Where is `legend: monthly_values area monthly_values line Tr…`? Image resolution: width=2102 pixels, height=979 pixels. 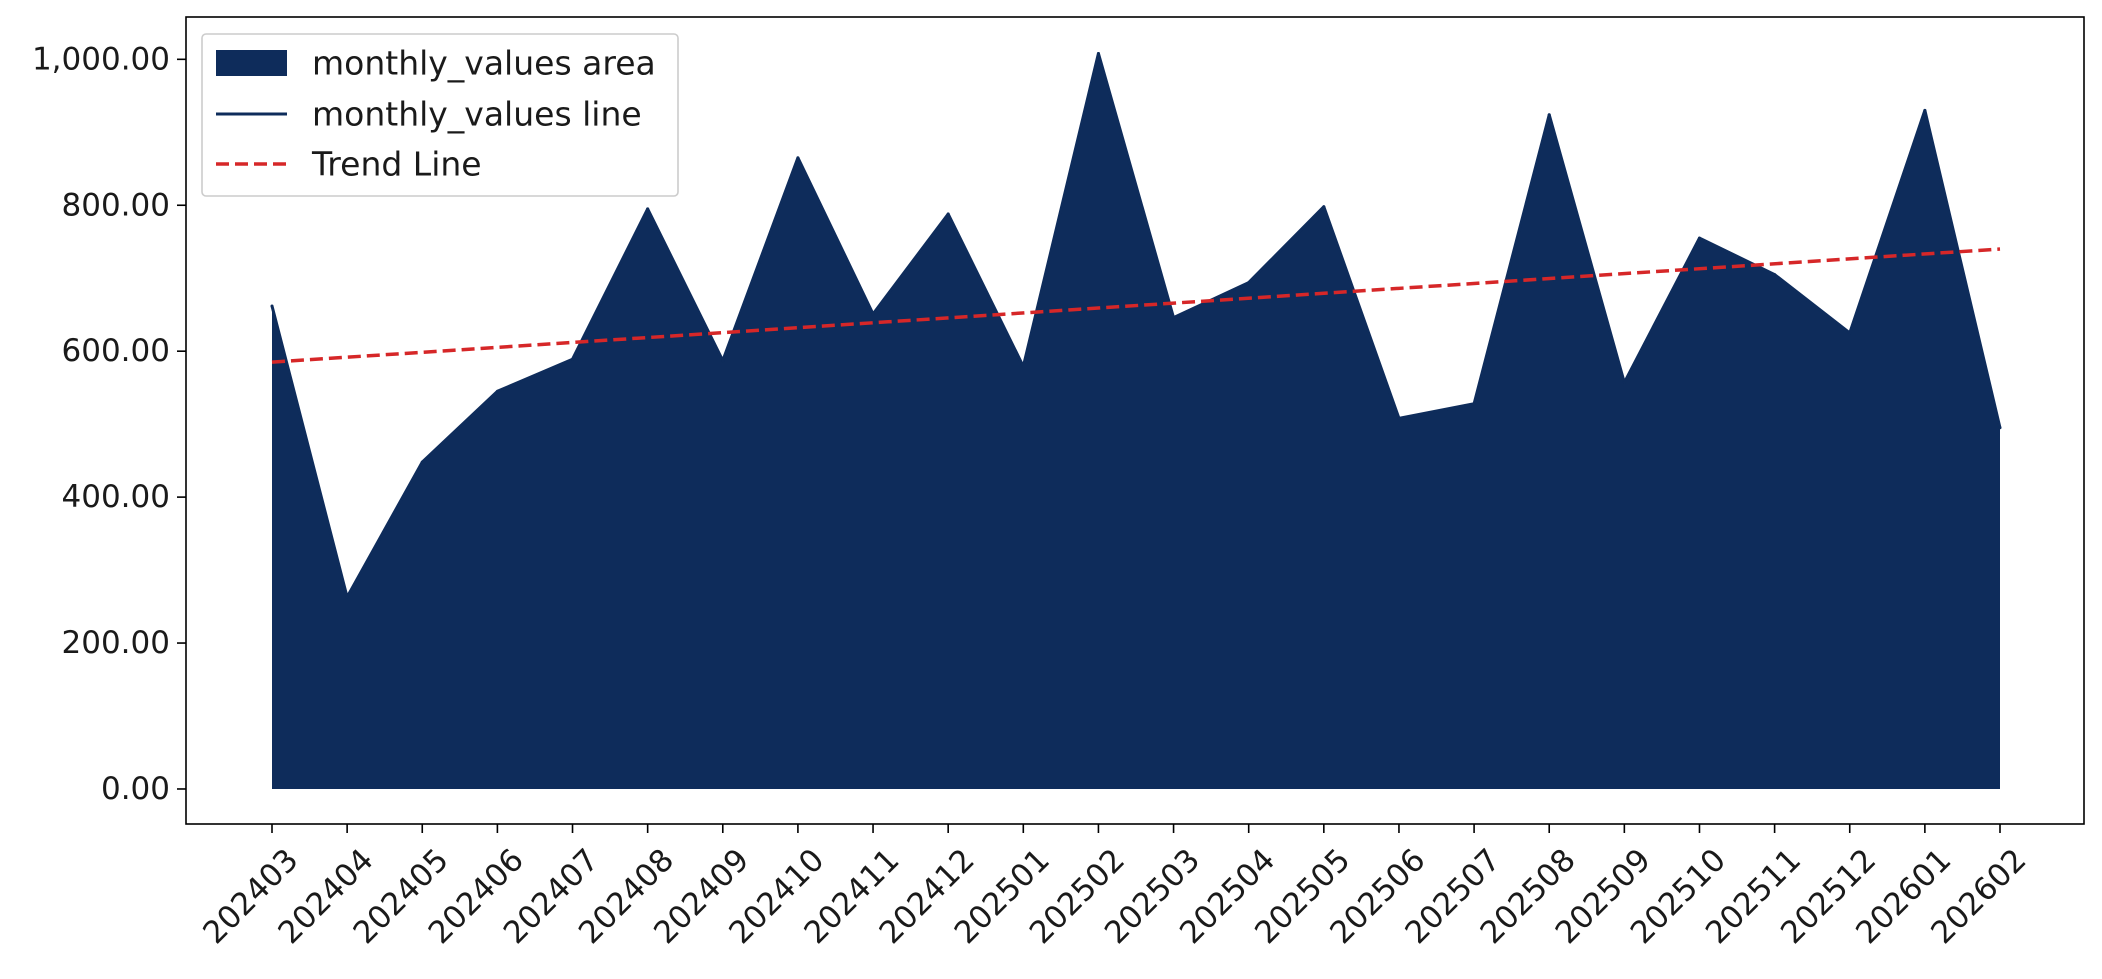
legend: monthly_values area monthly_values line Tr… is located at coordinates (440, 115).